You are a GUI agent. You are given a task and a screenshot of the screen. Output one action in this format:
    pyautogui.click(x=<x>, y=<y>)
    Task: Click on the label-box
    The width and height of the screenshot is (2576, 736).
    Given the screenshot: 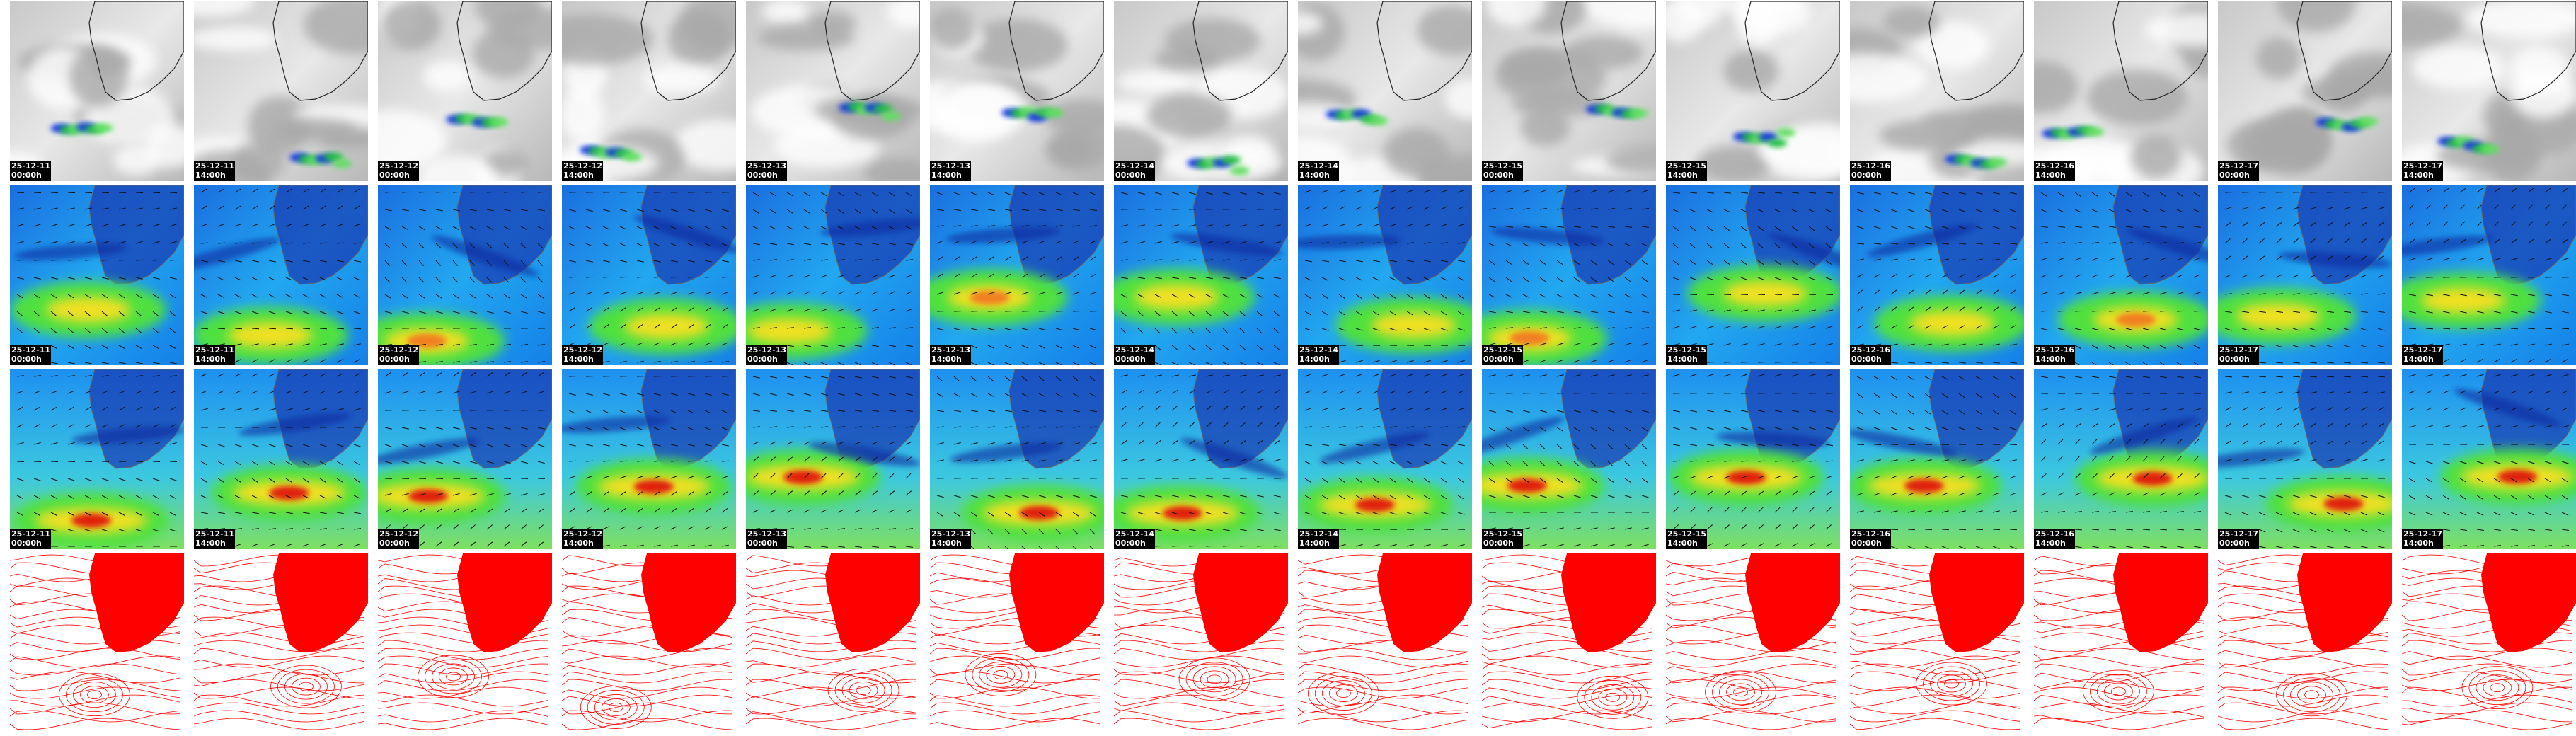 What is the action you would take?
    pyautogui.click(x=2238, y=539)
    